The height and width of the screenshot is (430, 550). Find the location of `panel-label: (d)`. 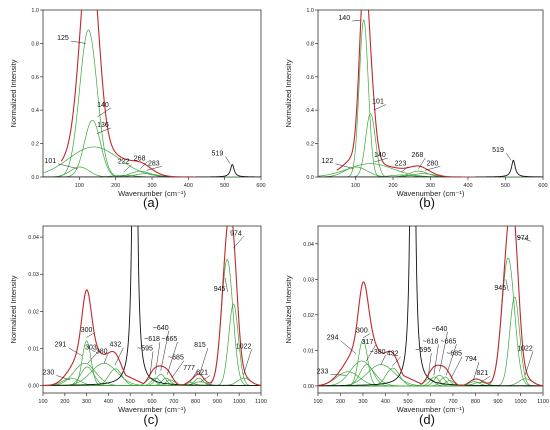

panel-label: (d) is located at coordinates (427, 419).